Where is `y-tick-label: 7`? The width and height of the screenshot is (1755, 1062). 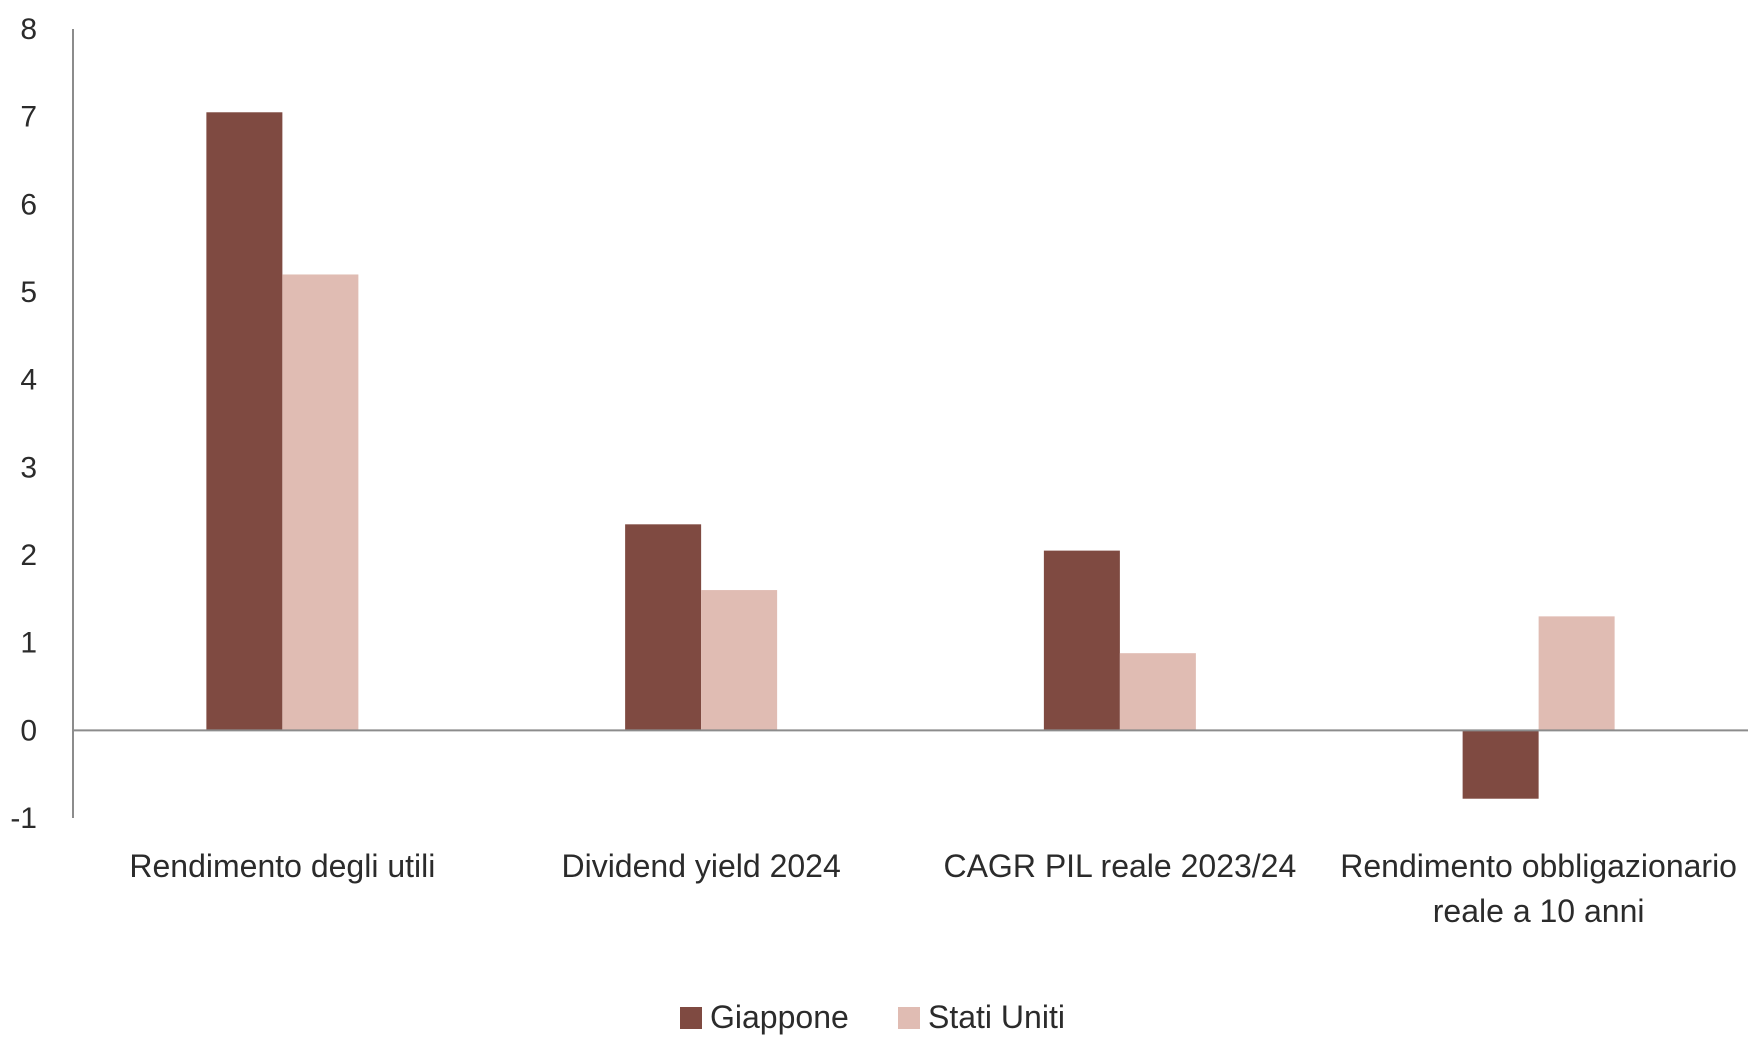
y-tick-label: 7 is located at coordinates (28, 117).